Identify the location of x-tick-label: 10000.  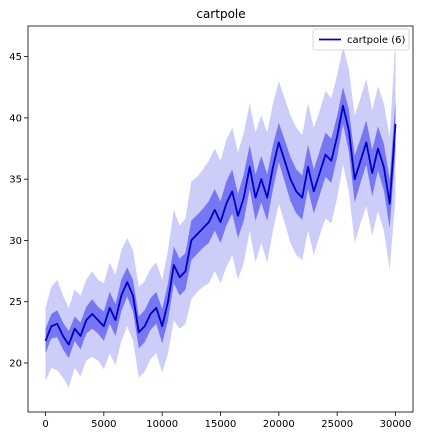
(162, 424).